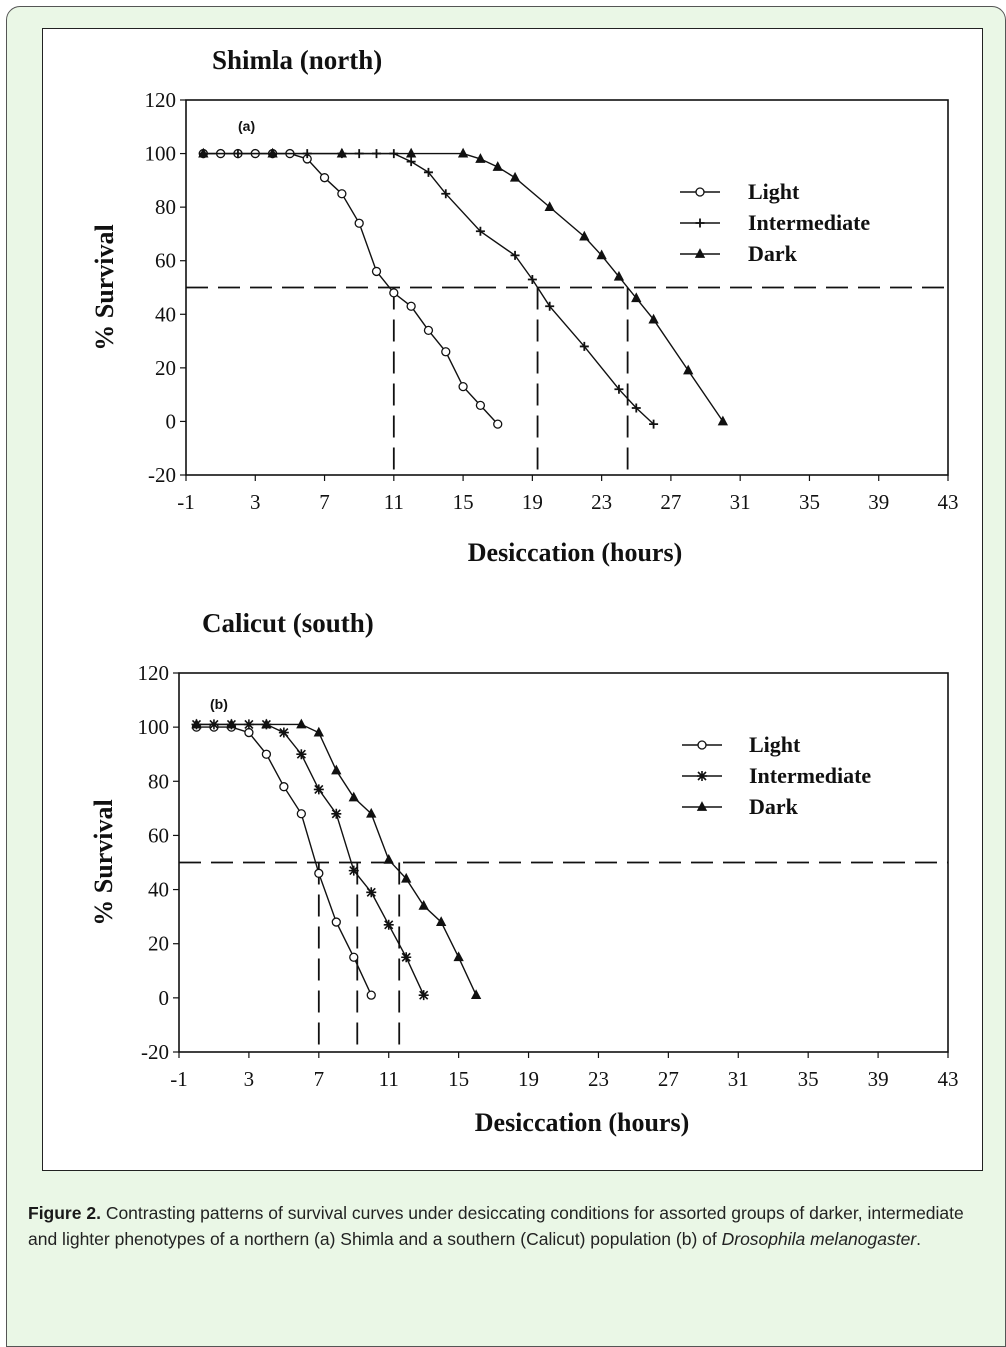 This screenshot has width=1006, height=1347. Describe the element at coordinates (165, 314) in the screenshot. I see `y-tick-label: 40` at that location.